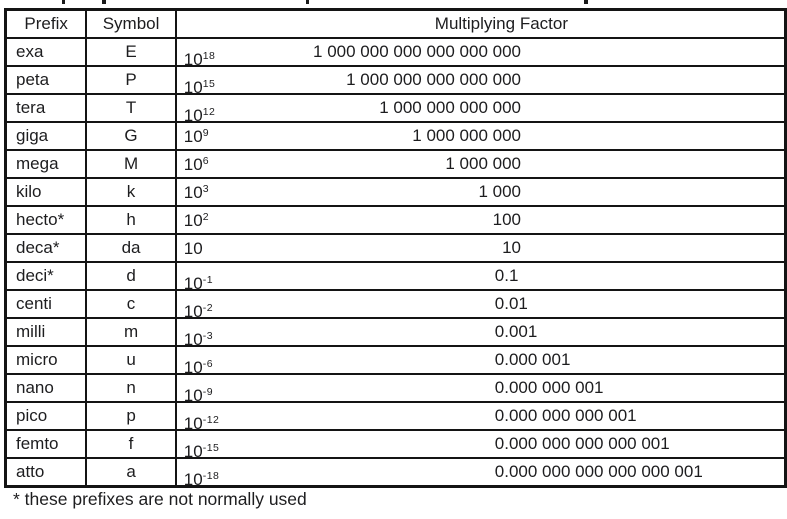 This screenshot has width=787, height=519. I want to click on table-row: tera T 1012 1 000 000 000 000, so click(395, 109).